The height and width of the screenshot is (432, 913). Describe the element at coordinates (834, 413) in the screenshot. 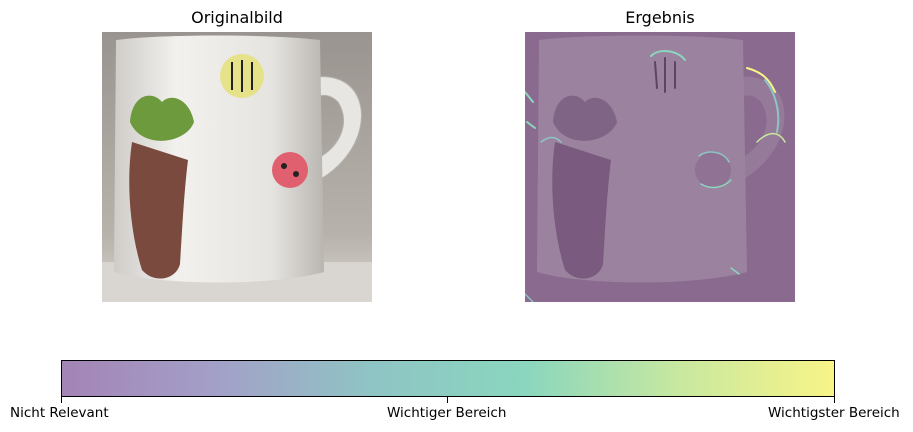

I see `colorbar-label-high: Wichtigster Bereich` at that location.